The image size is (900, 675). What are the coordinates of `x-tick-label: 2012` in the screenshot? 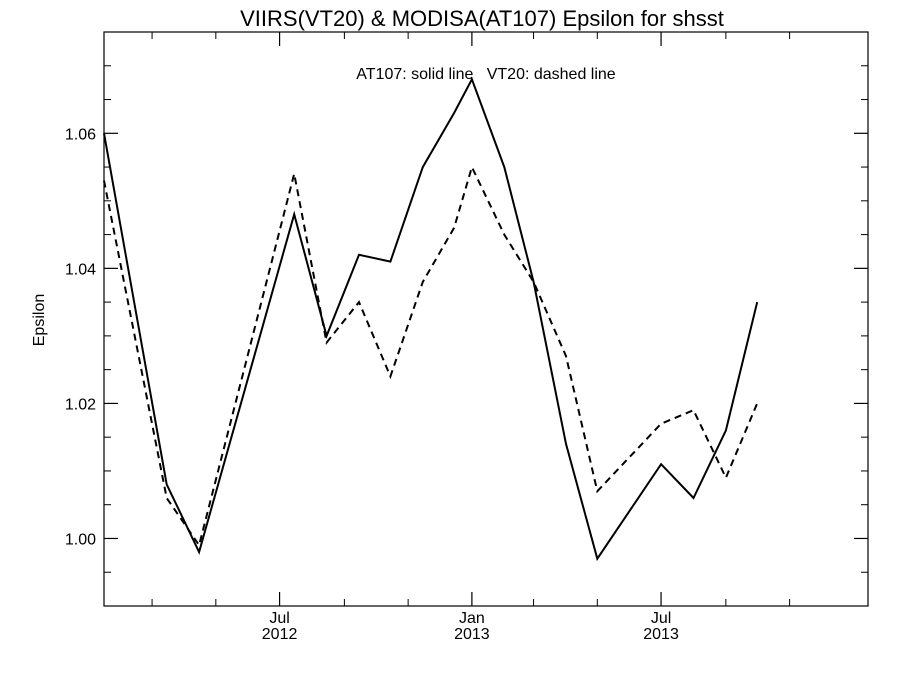 It's located at (280, 634).